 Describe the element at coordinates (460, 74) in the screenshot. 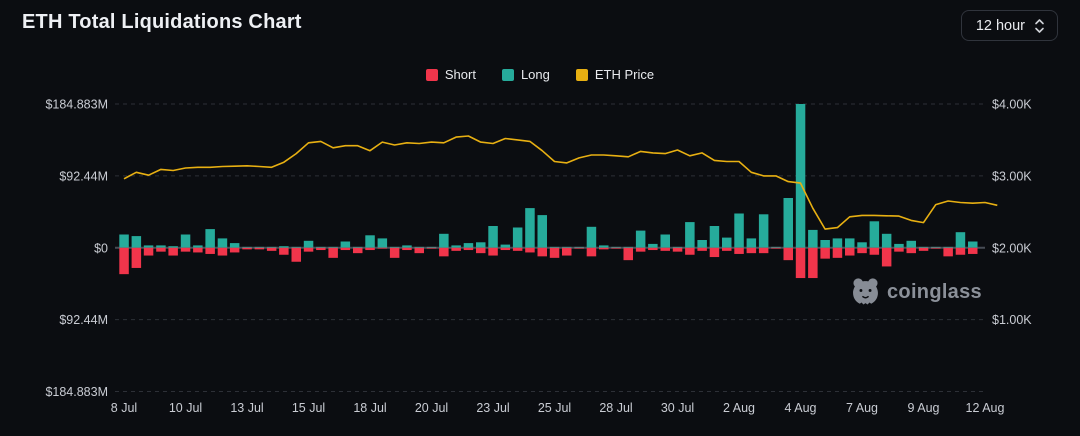

I see `legend-label-short: Short` at that location.